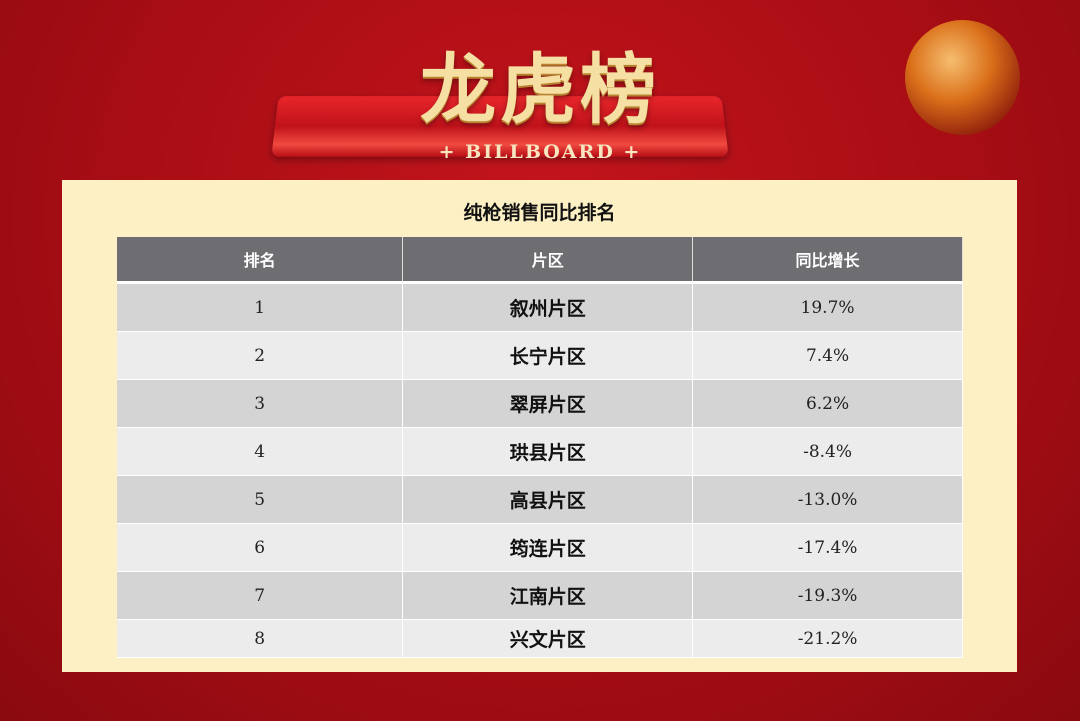  Describe the element at coordinates (827, 451) in the screenshot. I see `growth-cell: -8.4%` at that location.